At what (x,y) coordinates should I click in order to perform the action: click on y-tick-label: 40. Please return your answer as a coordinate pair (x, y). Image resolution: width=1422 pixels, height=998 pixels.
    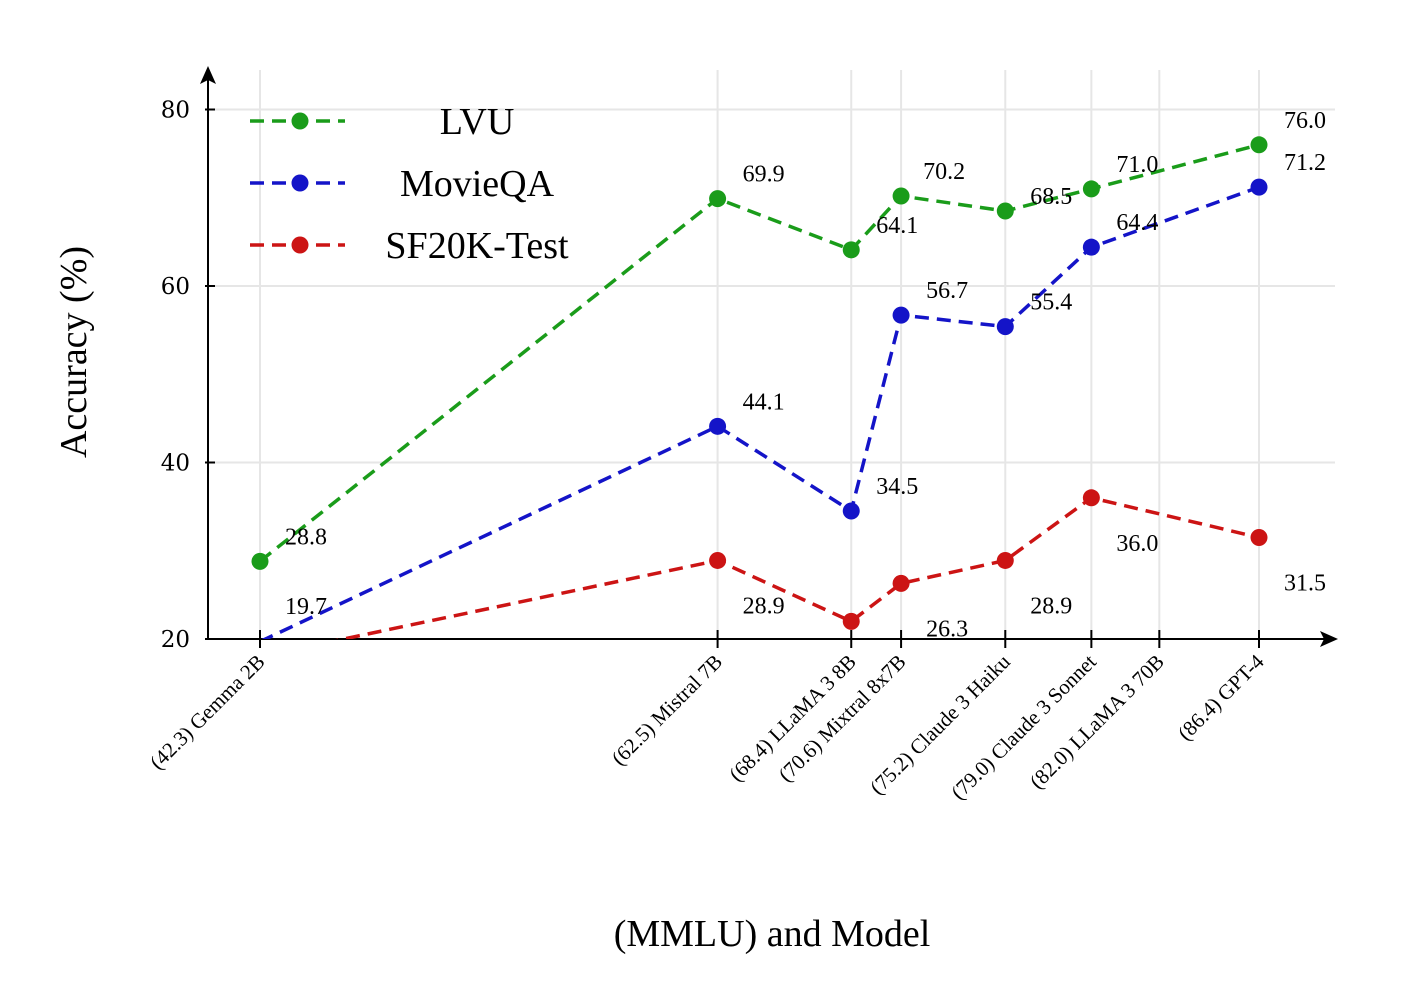
    Looking at the image, I should click on (175, 464).